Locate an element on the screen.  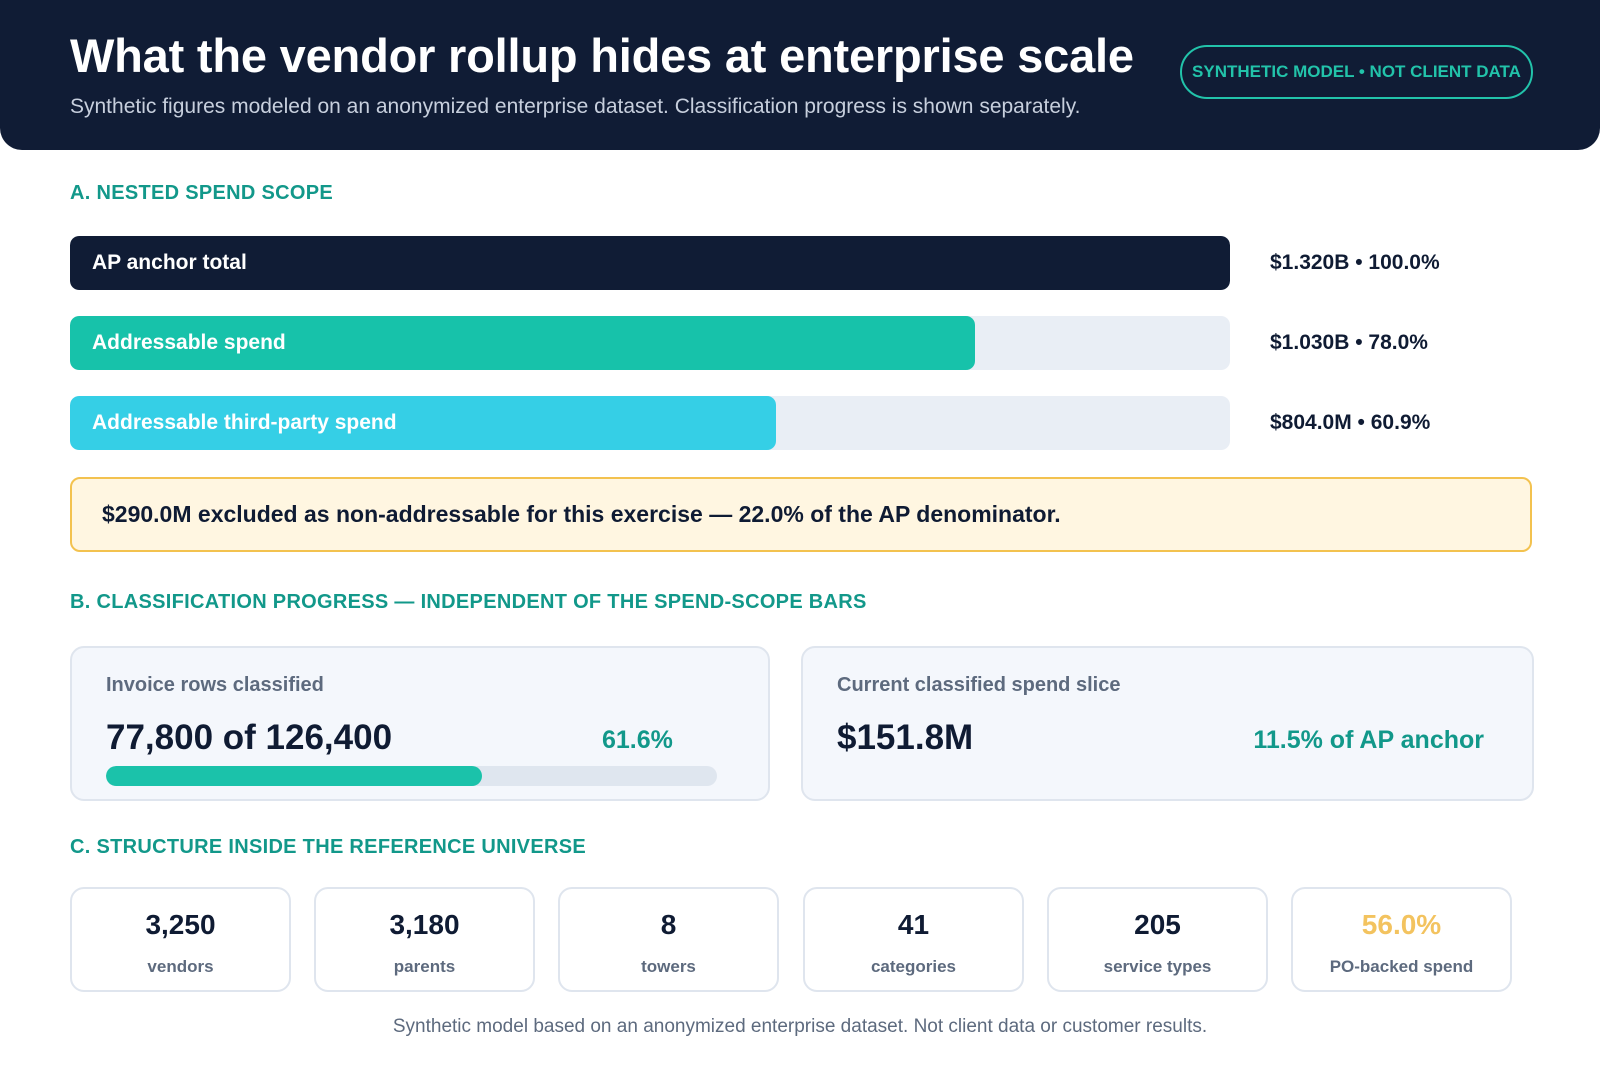
classification-progress-fill is located at coordinates (294, 776).